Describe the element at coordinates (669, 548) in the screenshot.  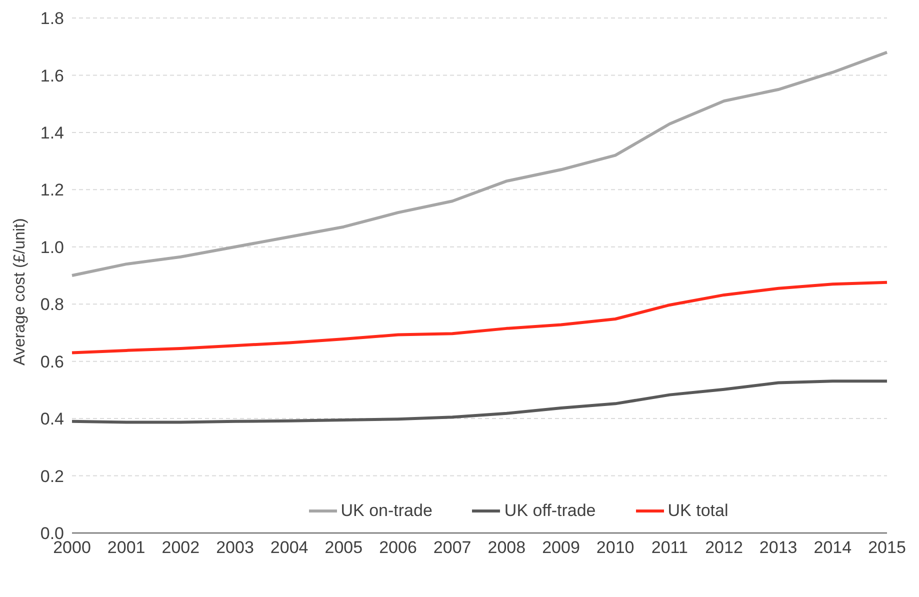
I see `x-tick-label: 2011` at that location.